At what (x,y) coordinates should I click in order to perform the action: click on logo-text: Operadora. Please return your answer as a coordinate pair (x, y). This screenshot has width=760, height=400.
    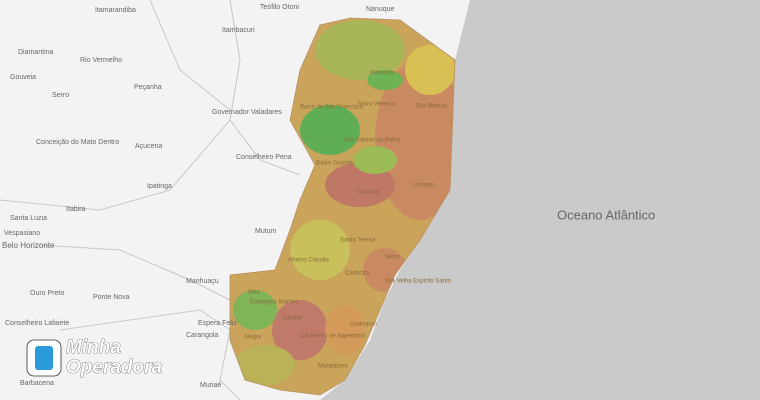
    Looking at the image, I should click on (114, 367).